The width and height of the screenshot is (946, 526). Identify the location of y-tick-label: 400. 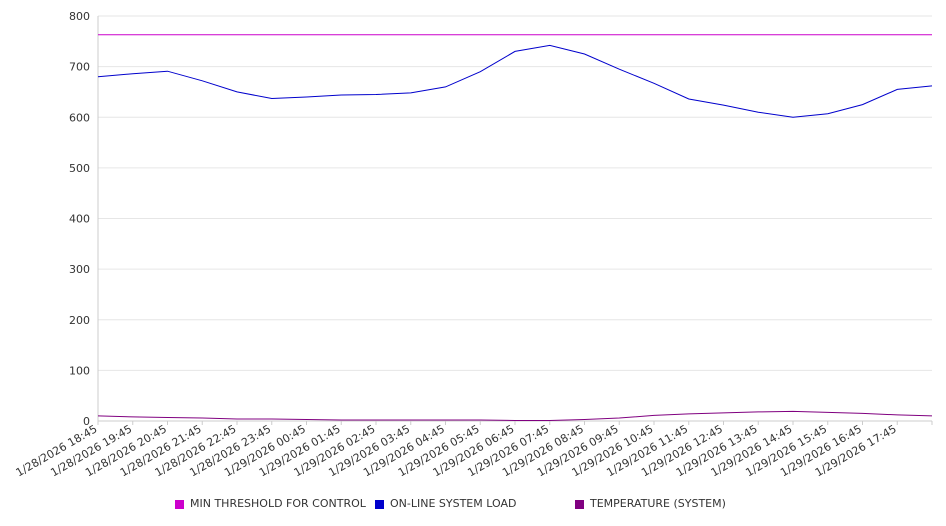
(79, 219).